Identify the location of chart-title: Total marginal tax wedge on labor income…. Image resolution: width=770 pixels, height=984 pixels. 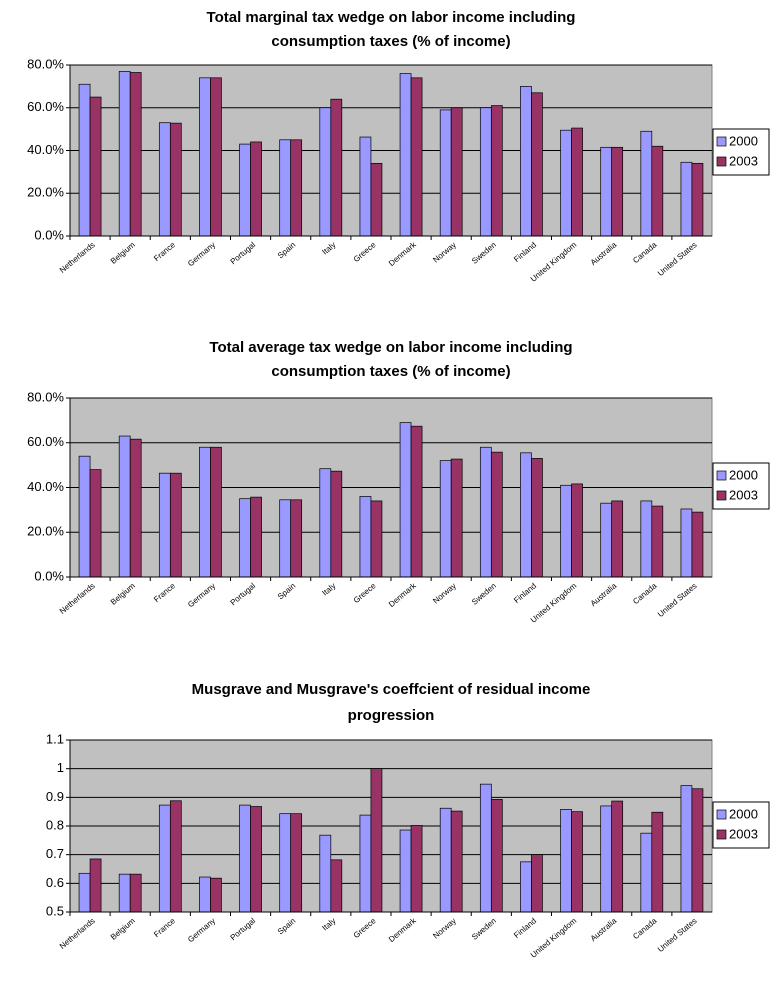
(391, 17).